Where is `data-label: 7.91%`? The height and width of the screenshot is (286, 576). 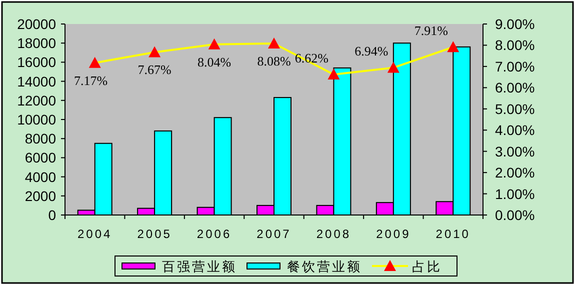
data-label: 7.91% is located at coordinates (431, 30).